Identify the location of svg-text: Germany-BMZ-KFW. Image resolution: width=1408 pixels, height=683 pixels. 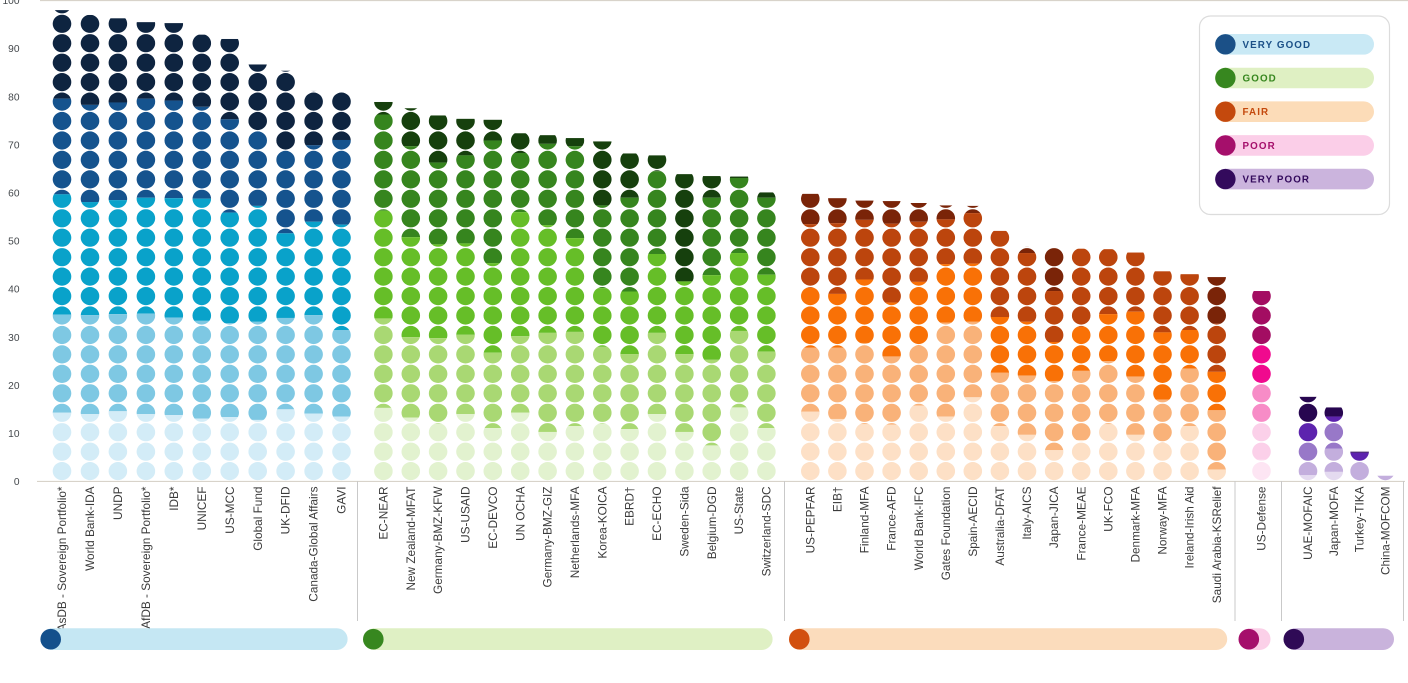
(438, 540).